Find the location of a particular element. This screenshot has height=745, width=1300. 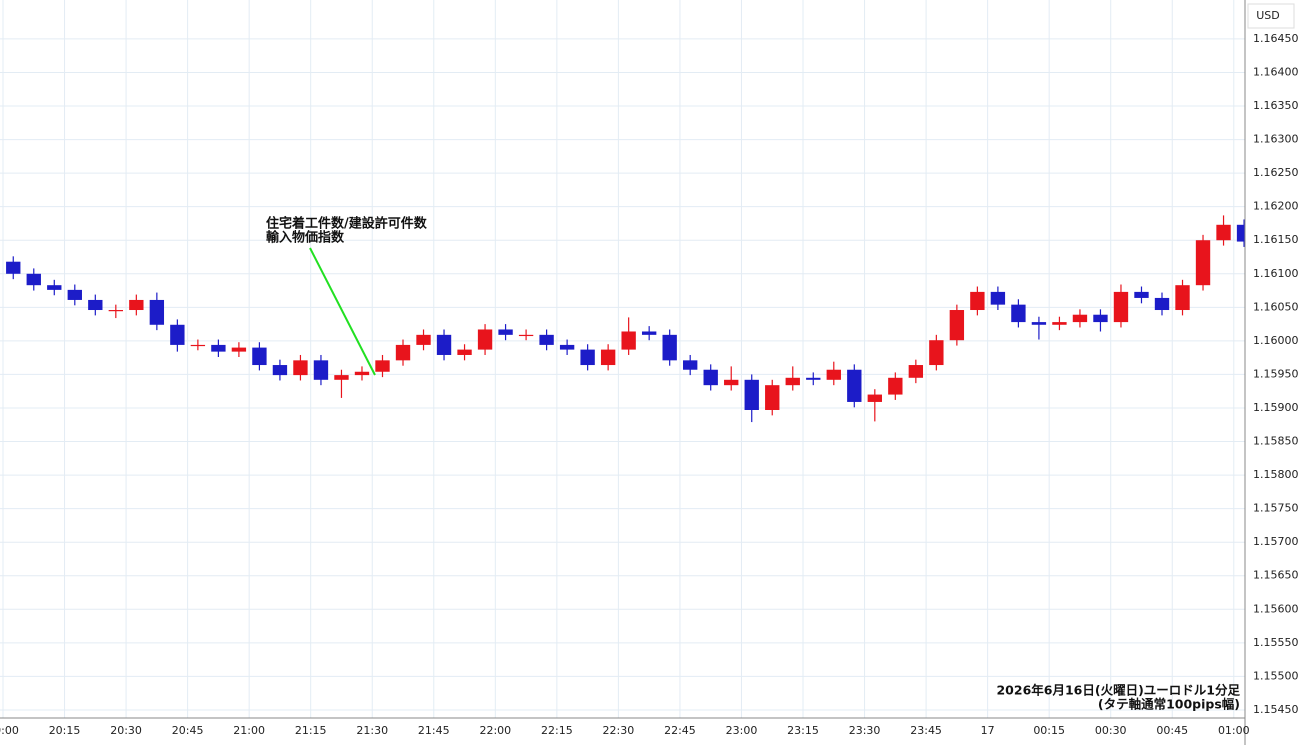

x-tick-label: 21:45 is located at coordinates (434, 730).